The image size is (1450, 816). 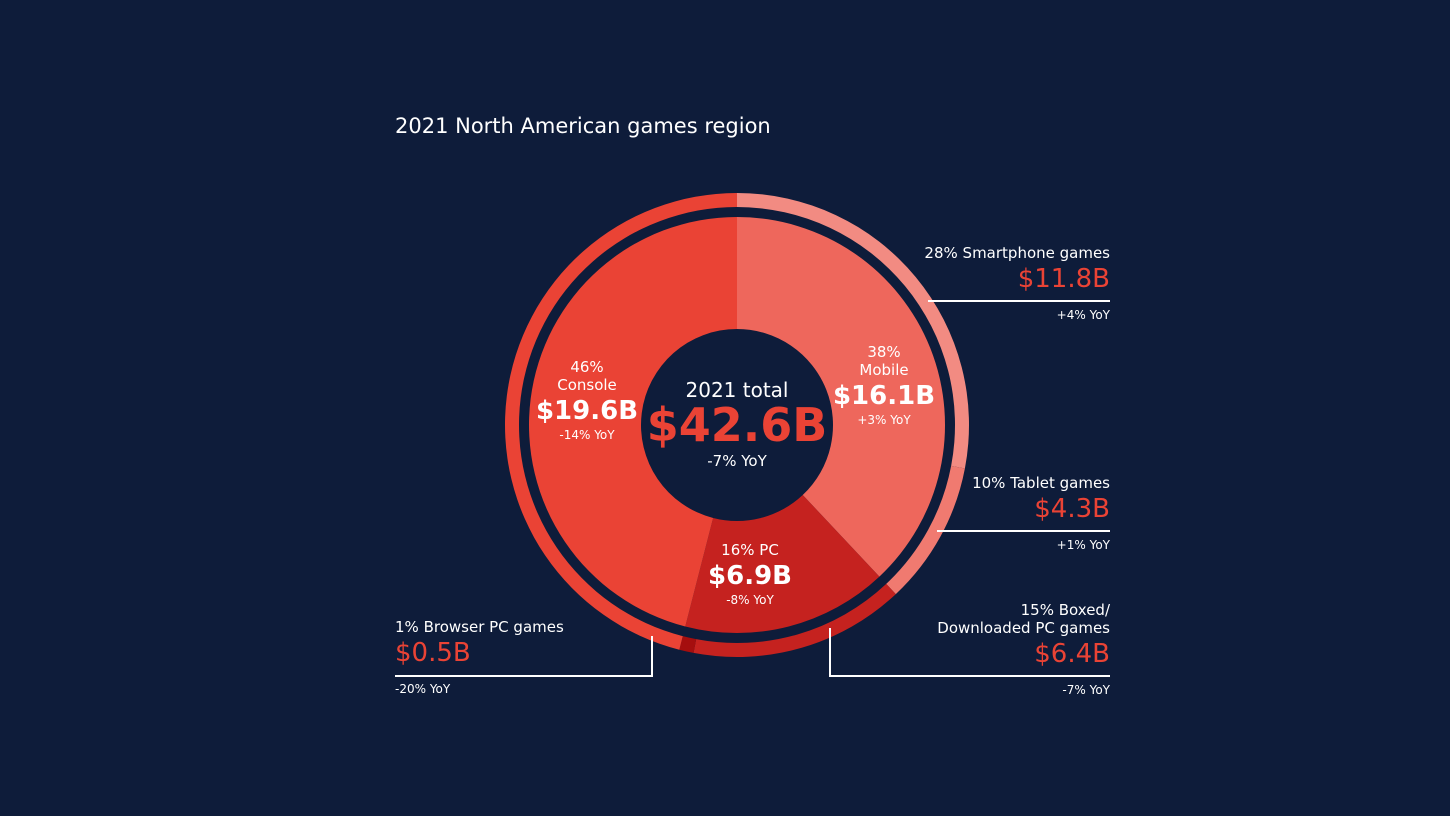 I want to click on category-label: Console, so click(x=587, y=385).